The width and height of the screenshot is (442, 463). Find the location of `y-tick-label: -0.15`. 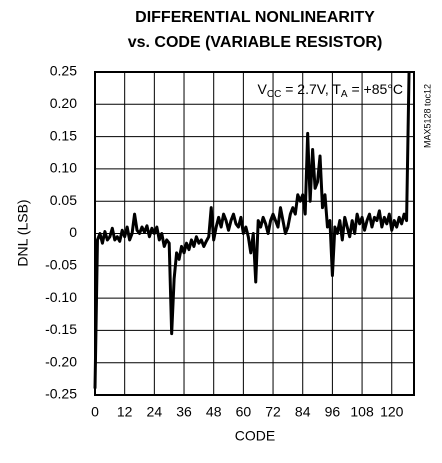

y-tick-label: -0.15 is located at coordinates (61, 329).